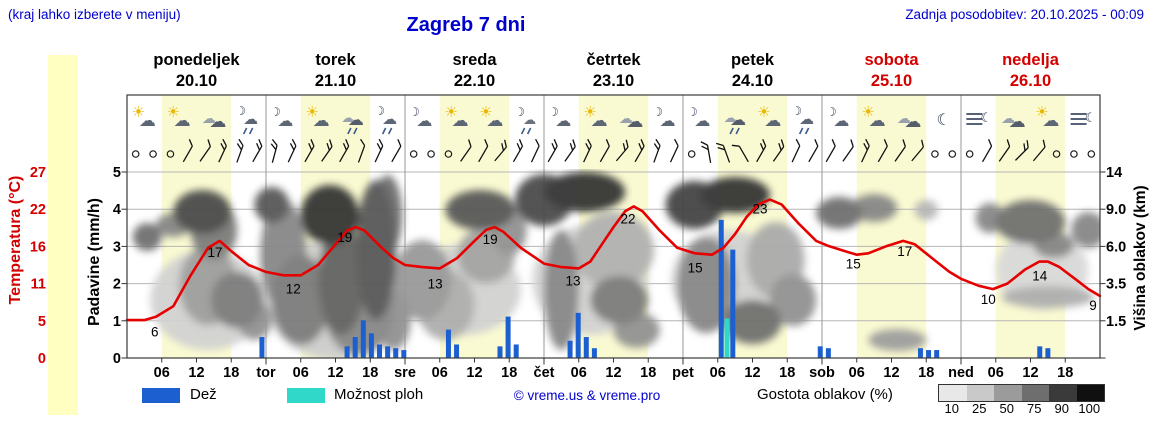 The width and height of the screenshot is (1152, 443). What do you see at coordinates (38, 285) in the screenshot?
I see `svg-text: 11` at bounding box center [38, 285].